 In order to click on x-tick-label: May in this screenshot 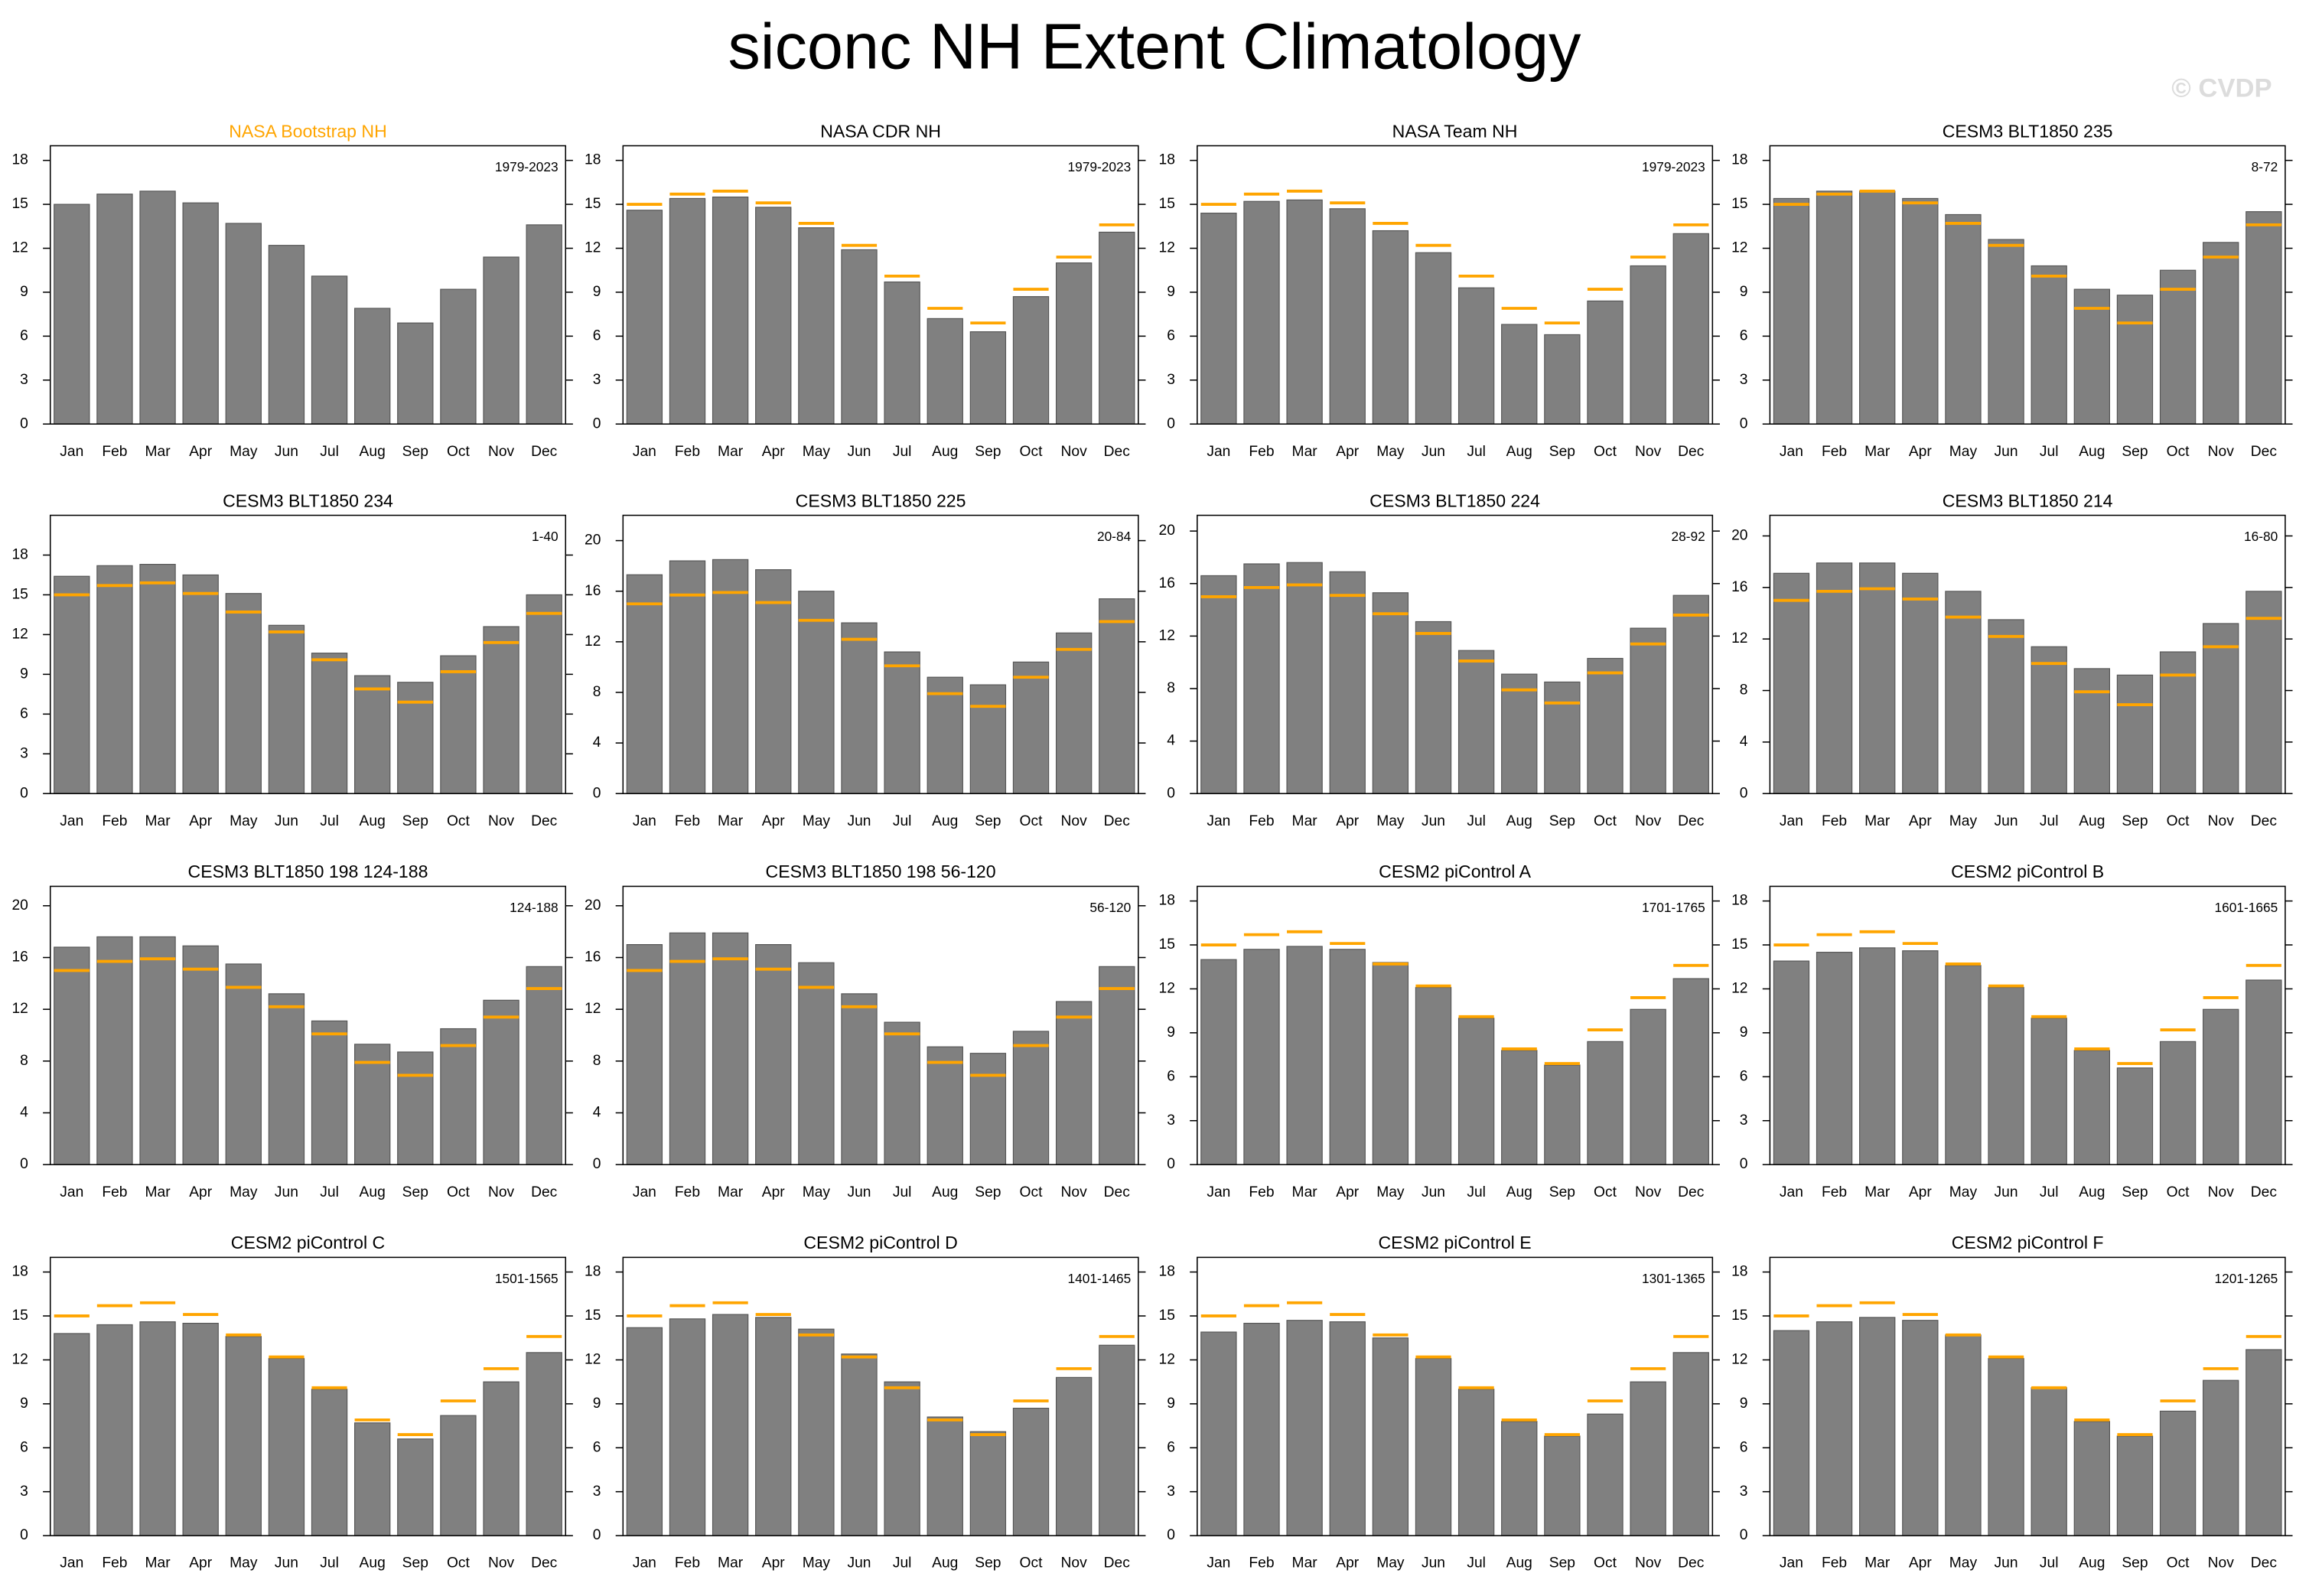, I will do `click(244, 1192)`.